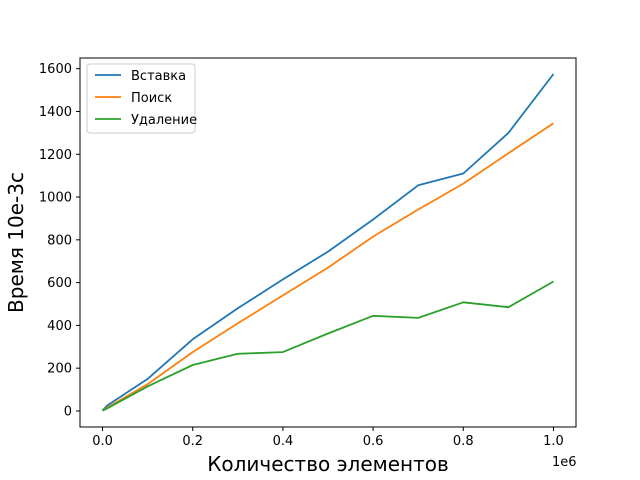 This screenshot has height=480, width=640. Describe the element at coordinates (151, 98) in the screenshot. I see `legend-label: Поиск` at that location.